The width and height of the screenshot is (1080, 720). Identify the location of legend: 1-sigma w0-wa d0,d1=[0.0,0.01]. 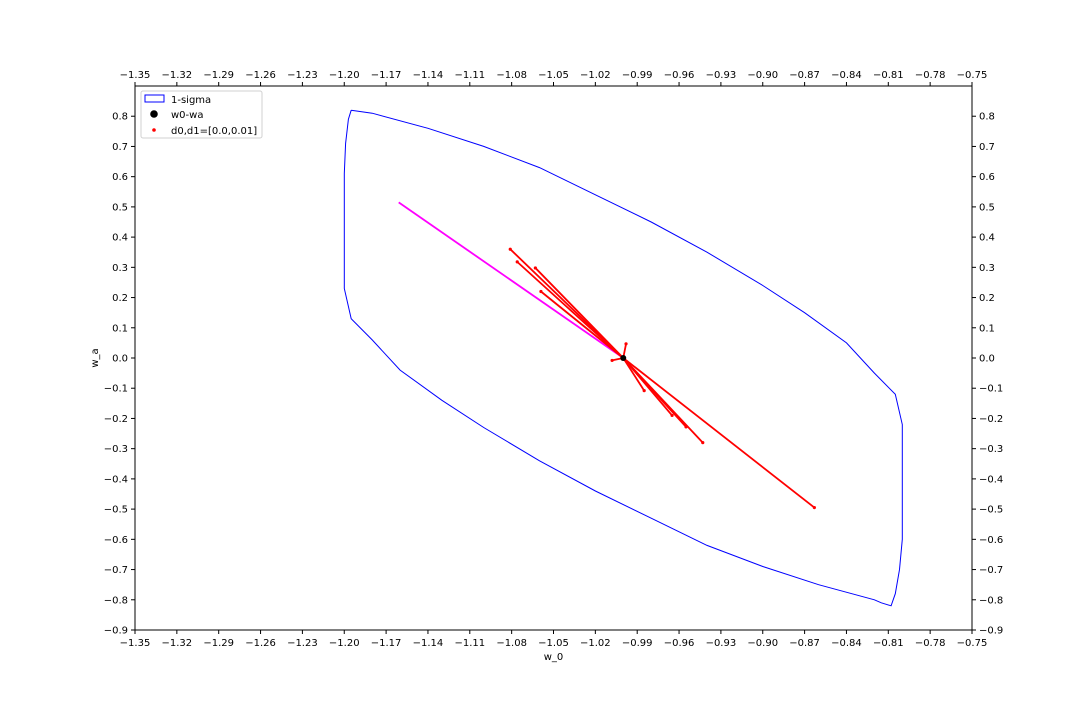
(201, 114).